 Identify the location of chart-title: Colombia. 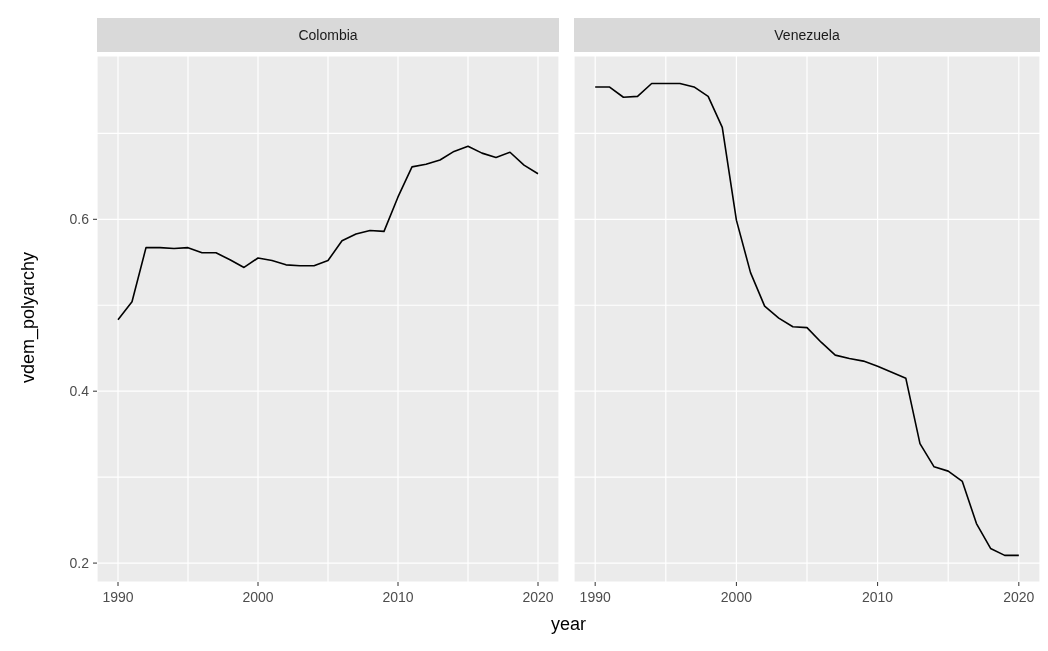
(328, 35).